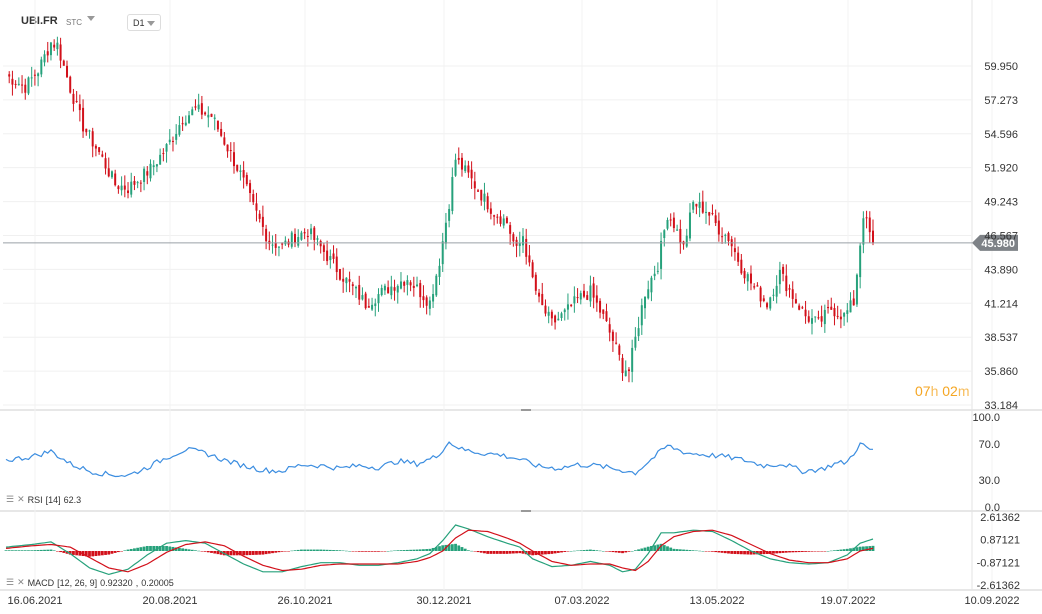 This screenshot has width=1042, height=614. Describe the element at coordinates (91, 18) in the screenshot. I see `symbol-dropdown-icon` at that location.